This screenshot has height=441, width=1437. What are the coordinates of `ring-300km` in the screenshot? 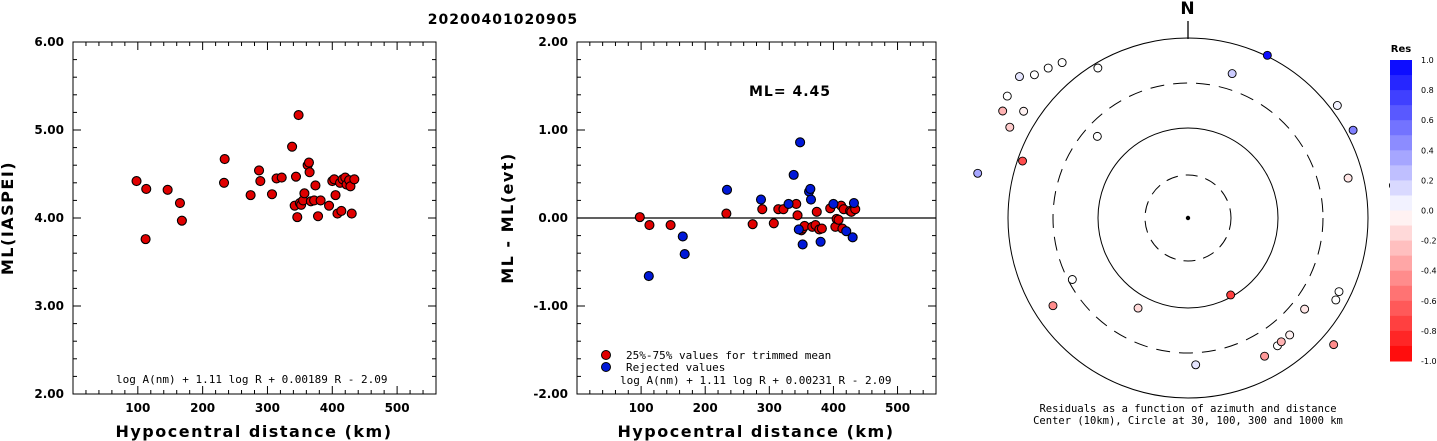 It's located at (1188, 218).